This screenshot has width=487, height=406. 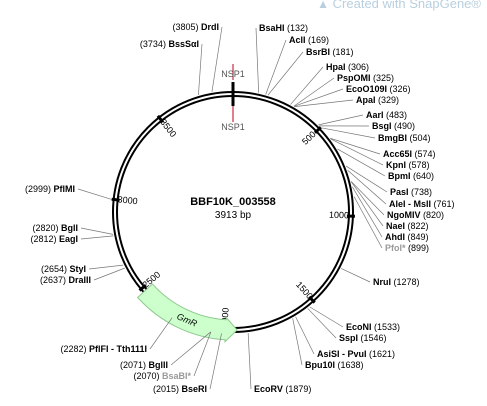 What do you see at coordinates (224, 317) in the screenshot?
I see `tick-label-2000: 2000` at bounding box center [224, 317].